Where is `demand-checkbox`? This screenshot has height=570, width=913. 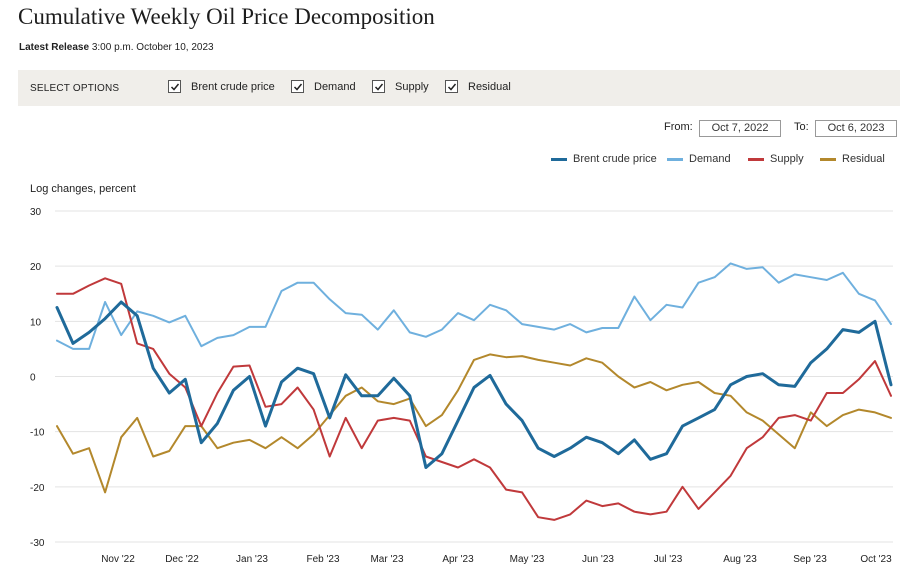 demand-checkbox is located at coordinates (297, 86).